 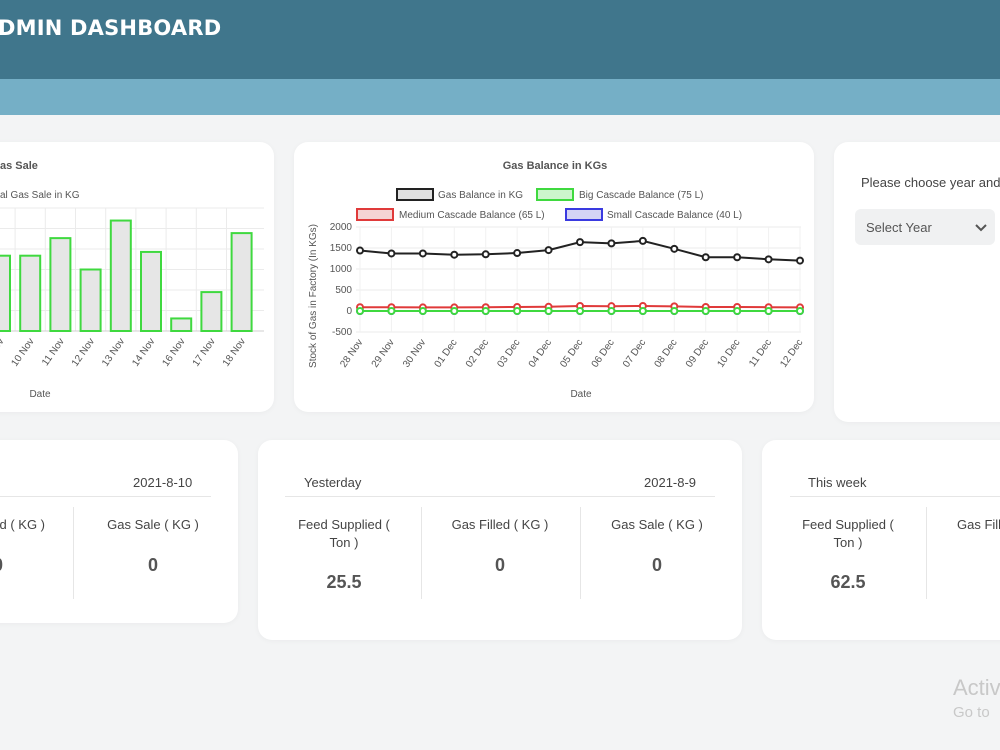 I want to click on gas-balance-x-tick: 10 Dec, so click(x=728, y=353).